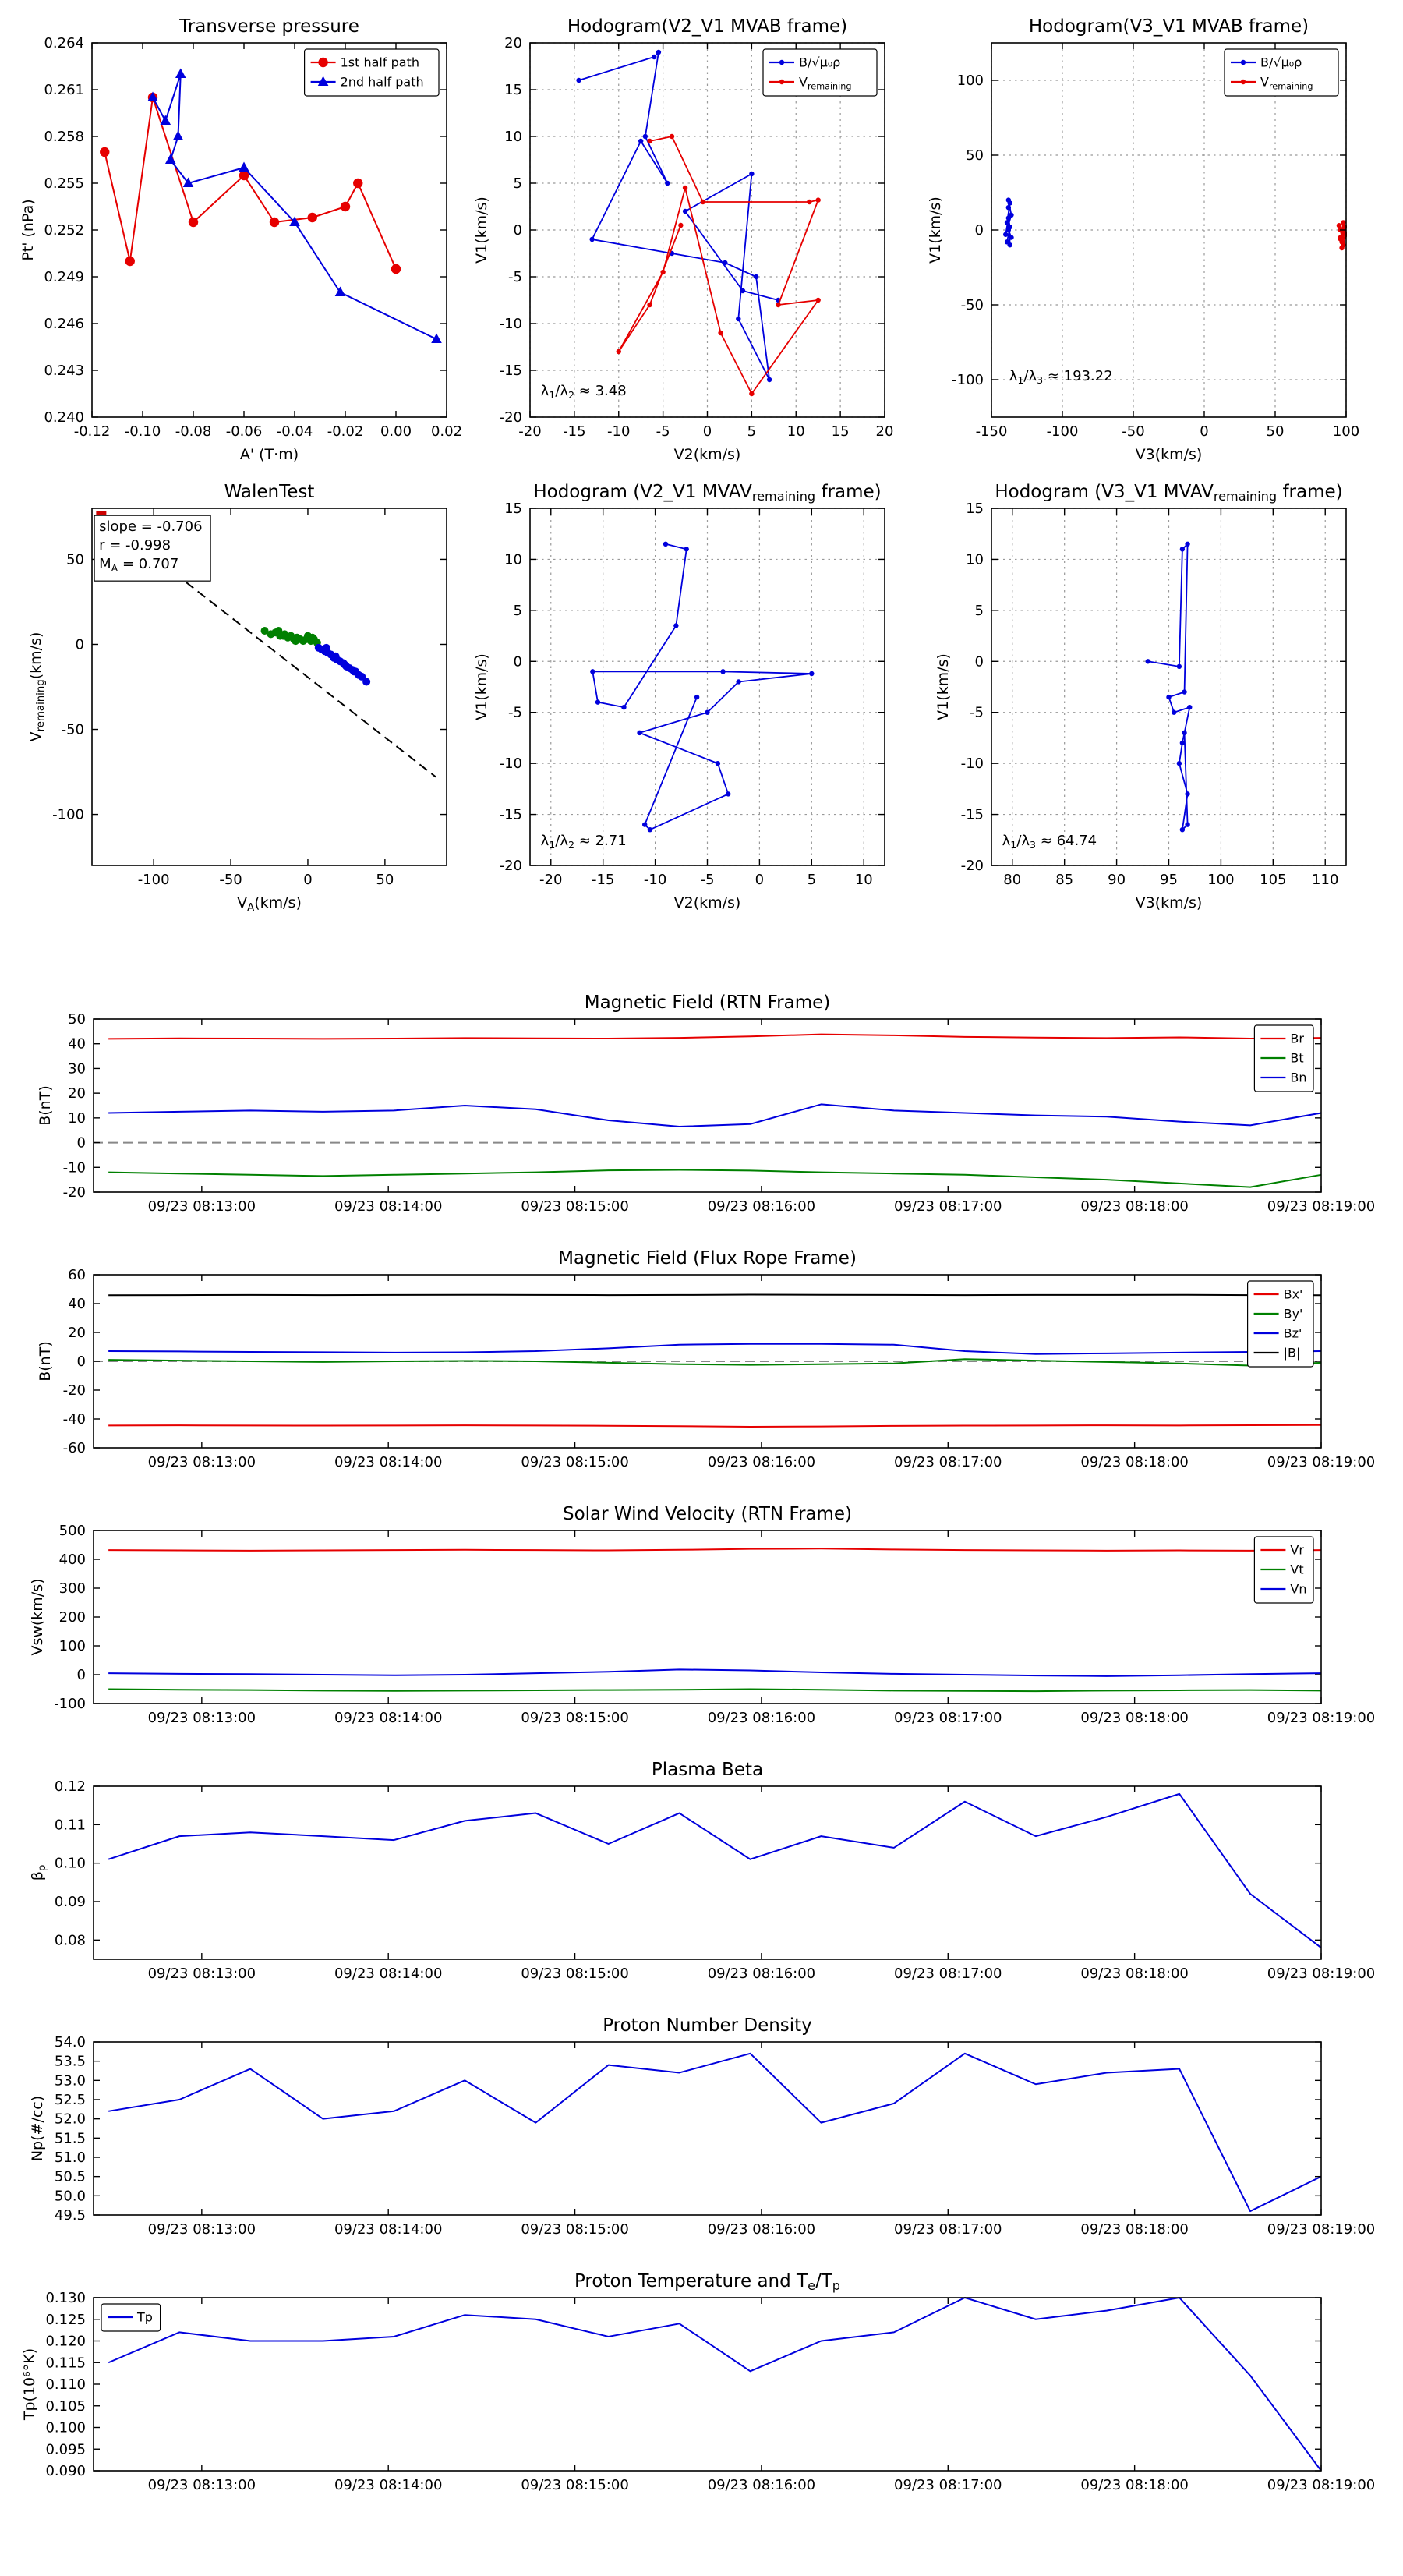 This screenshot has width=1403, height=2576. I want to click on x-axis-label: VA(km/s), so click(269, 904).